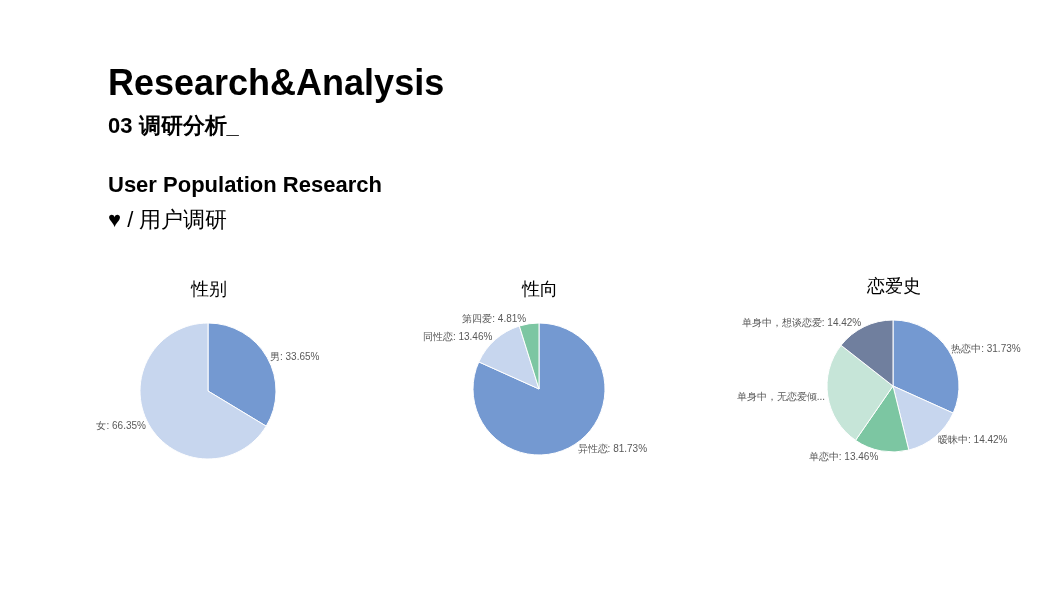 The image size is (1059, 600). What do you see at coordinates (245, 184) in the screenshot?
I see `text: User Population Research` at bounding box center [245, 184].